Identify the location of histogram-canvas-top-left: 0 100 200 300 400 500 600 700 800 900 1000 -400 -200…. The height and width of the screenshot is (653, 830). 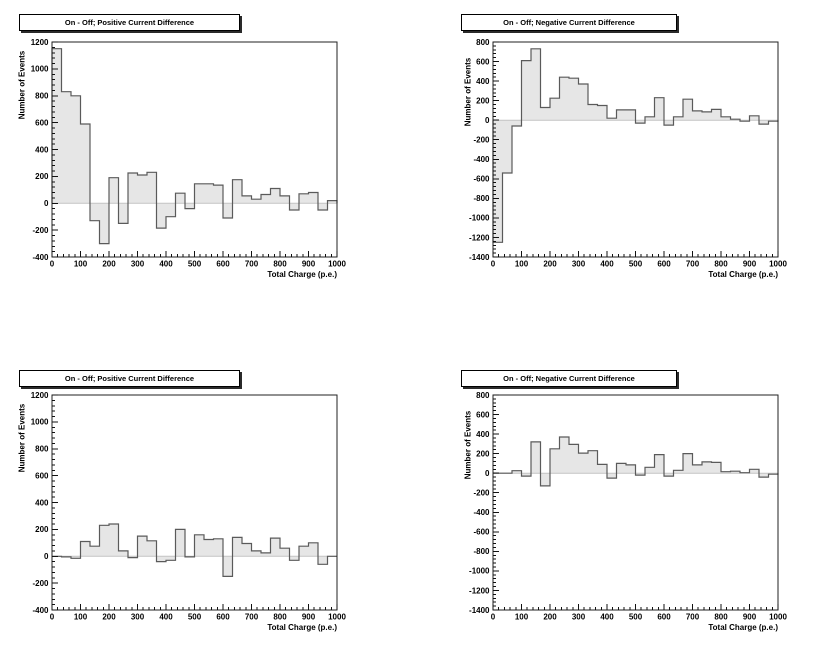
(189, 153).